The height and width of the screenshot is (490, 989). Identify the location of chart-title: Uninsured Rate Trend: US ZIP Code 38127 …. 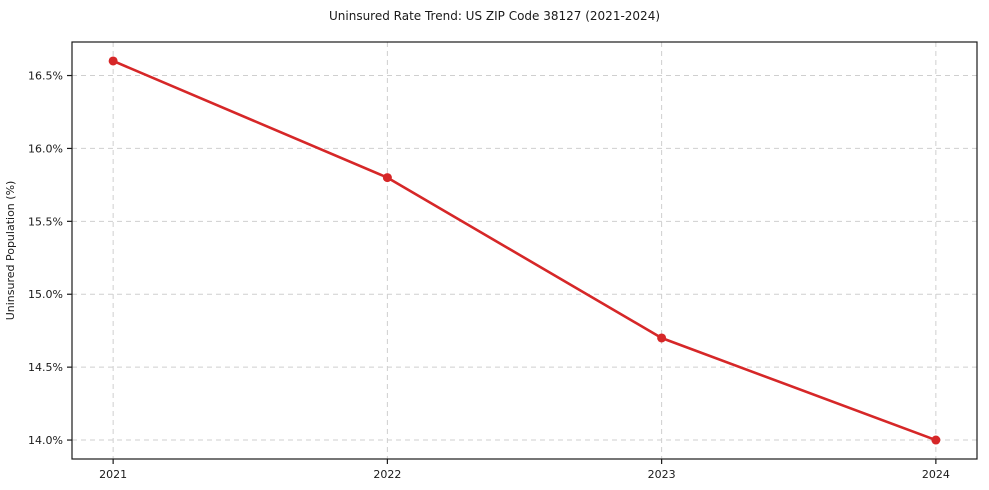
(494, 16).